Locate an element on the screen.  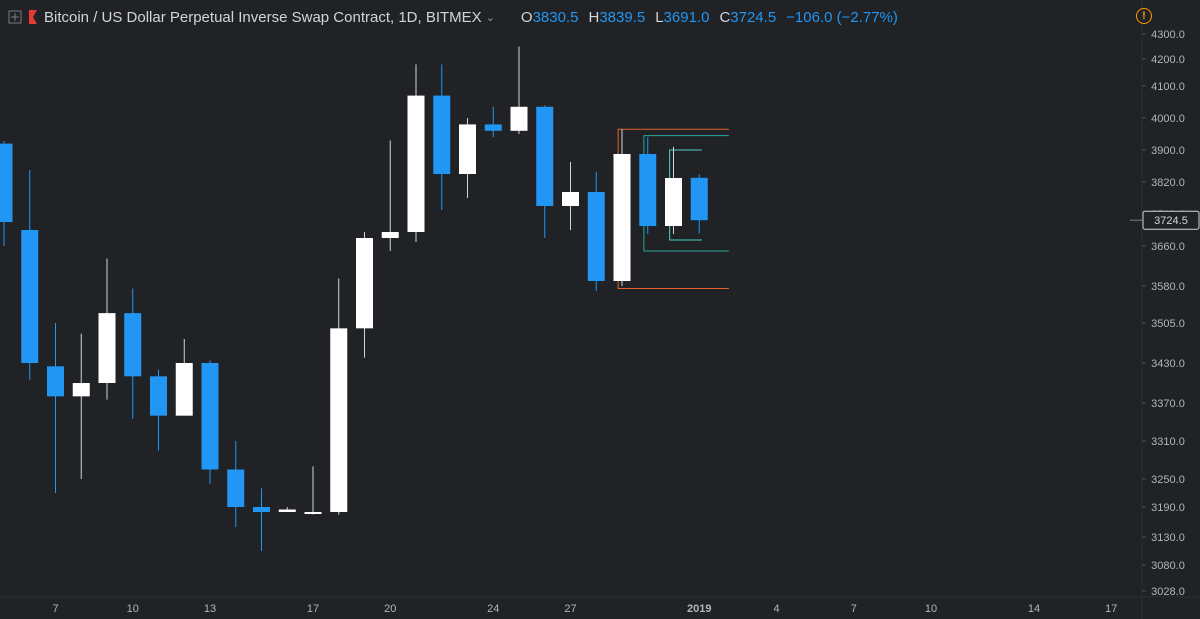
change-value: −106.0 (−2.77%) is located at coordinates (842, 17).